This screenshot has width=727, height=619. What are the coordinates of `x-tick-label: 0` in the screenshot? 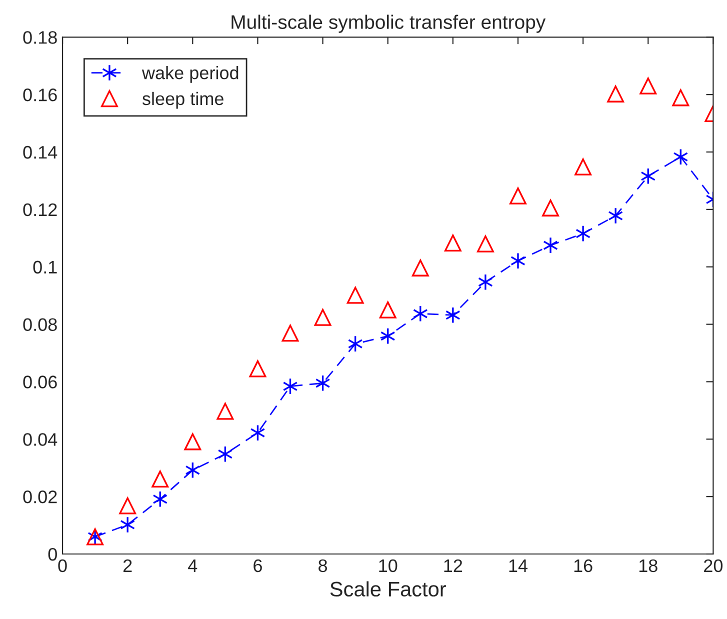 It's located at (62, 565).